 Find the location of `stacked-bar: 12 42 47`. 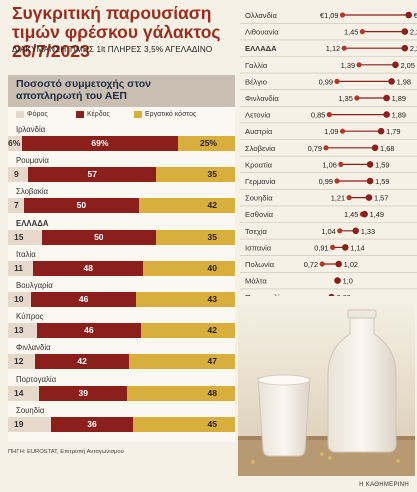

stacked-bar: 12 42 47 is located at coordinates (121, 362).